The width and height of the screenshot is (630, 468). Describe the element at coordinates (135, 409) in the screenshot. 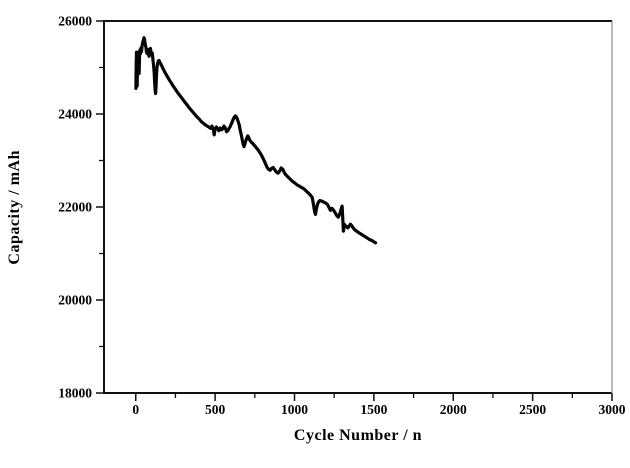

I see `x-tick-label: 0` at that location.